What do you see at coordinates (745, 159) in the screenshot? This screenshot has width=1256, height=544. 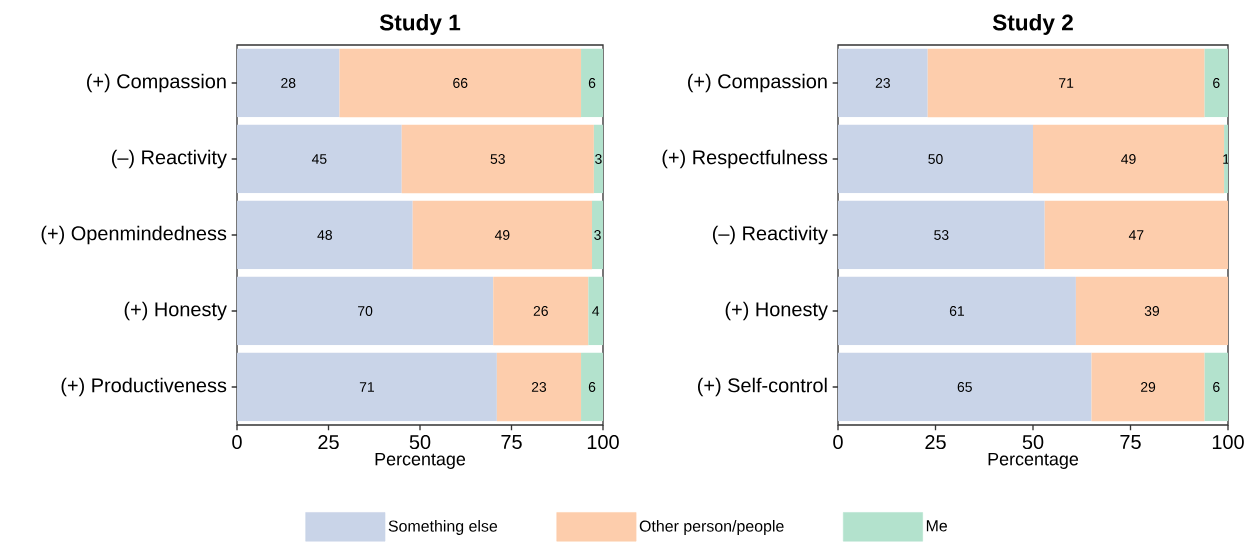 I see `y-tick-label: (+) Respectfulness` at bounding box center [745, 159].